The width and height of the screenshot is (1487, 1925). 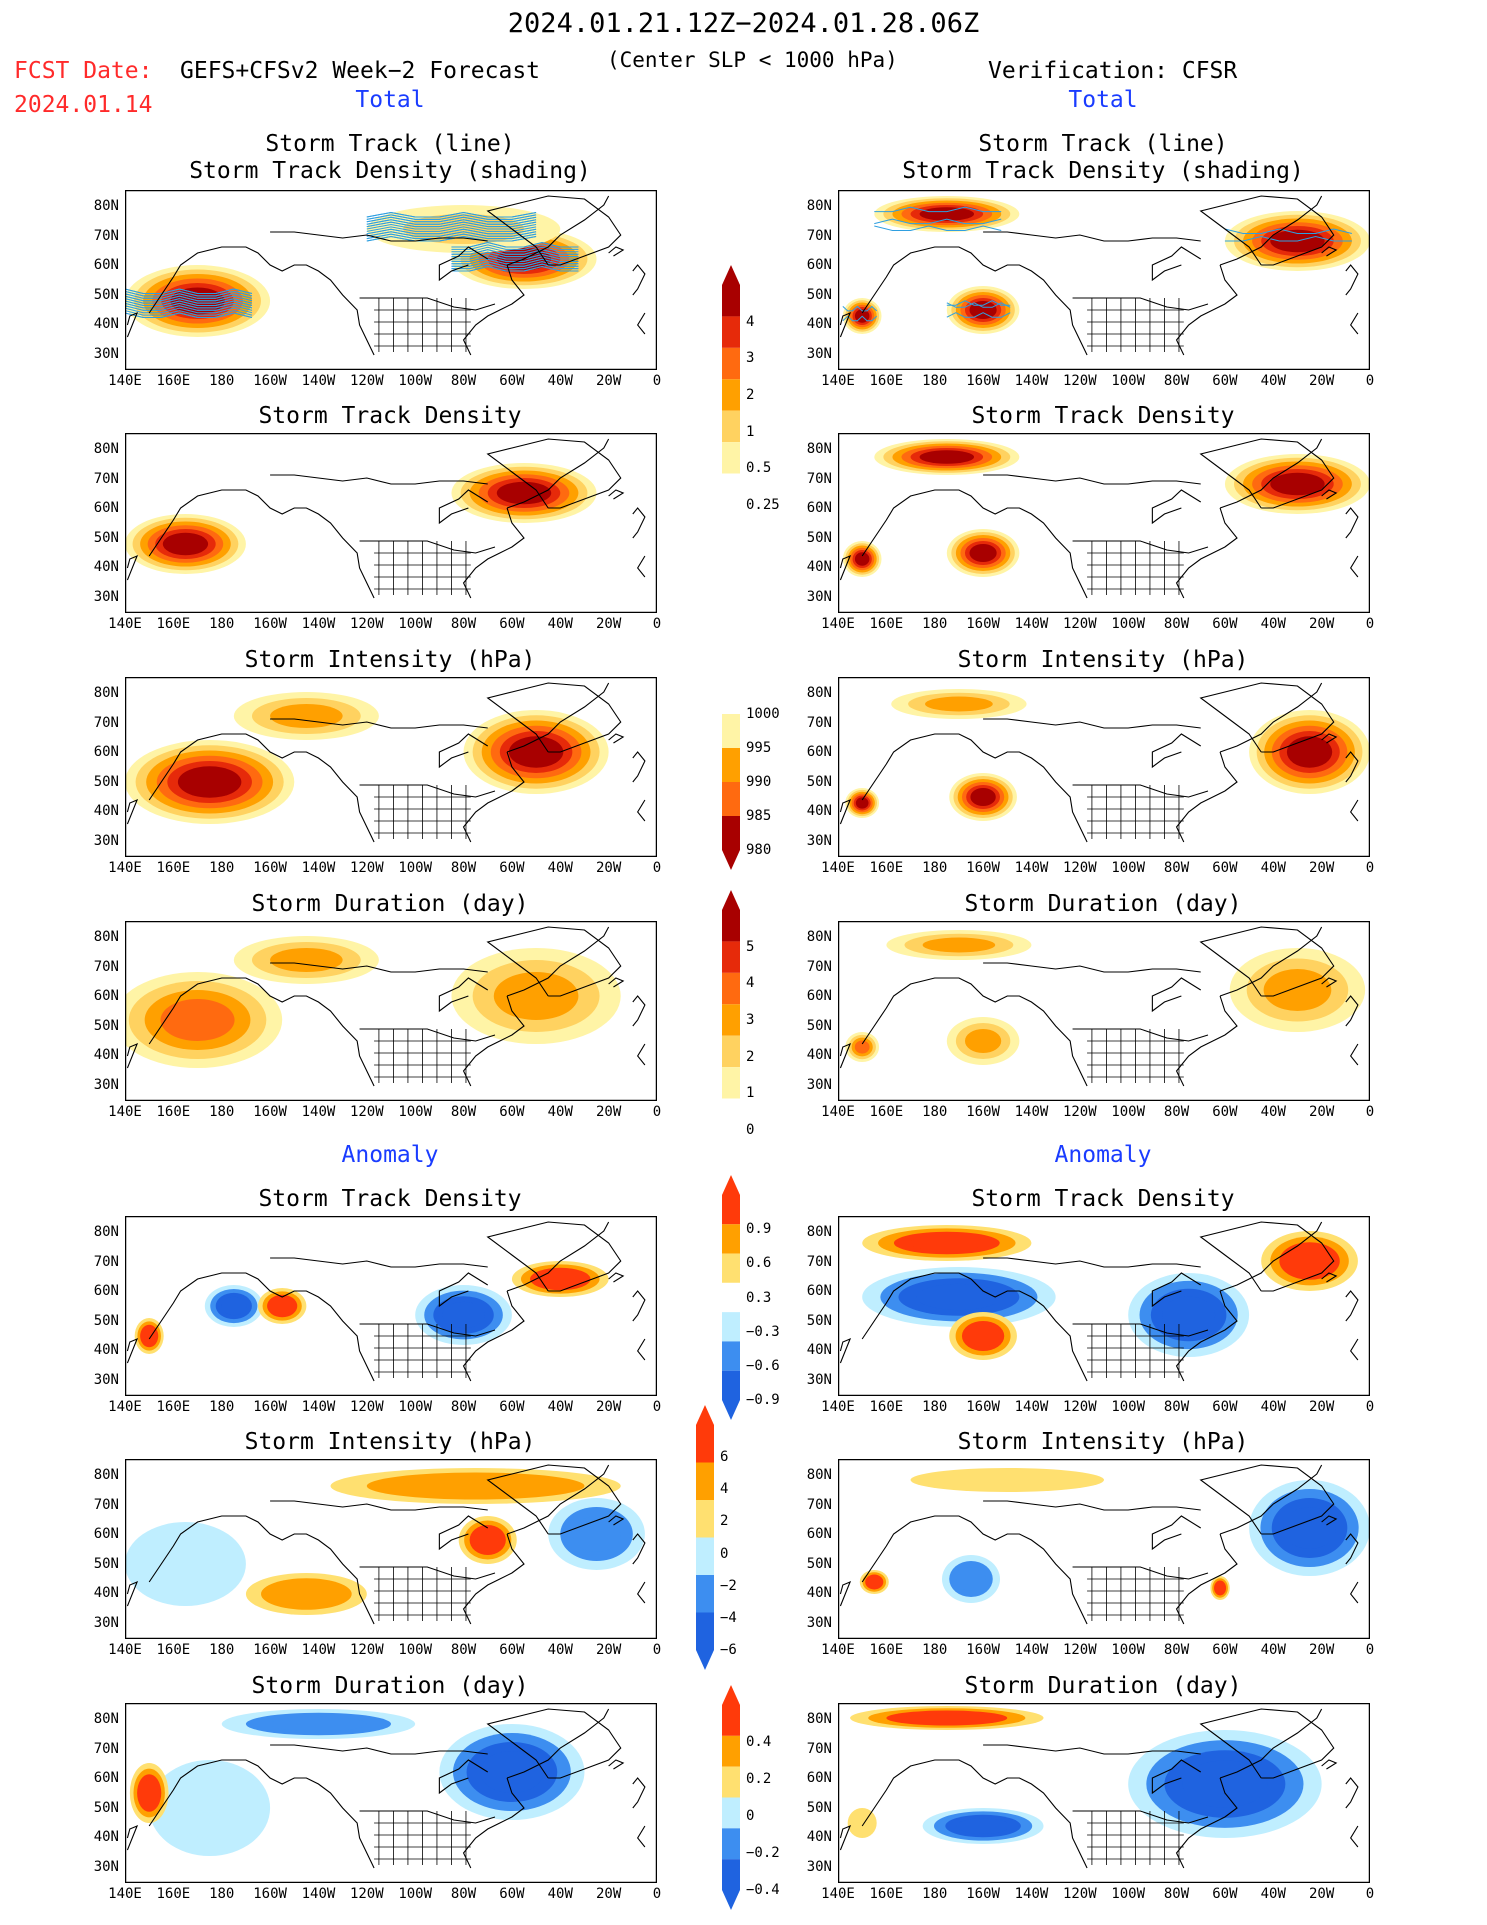 I want to click on colorbar-label: 980, so click(x=759, y=850).